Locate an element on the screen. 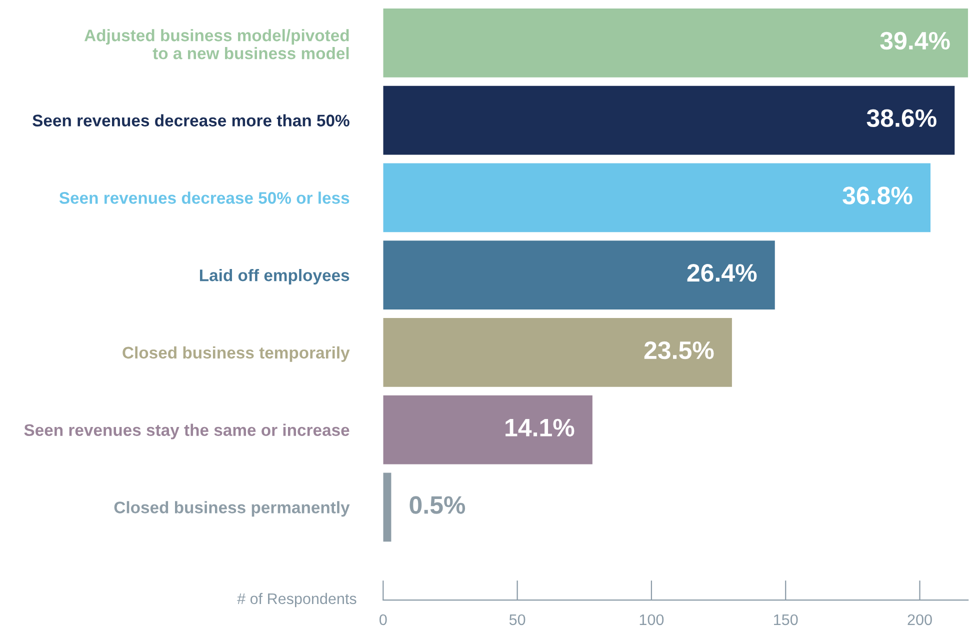  y-tick-label: Laid off employees is located at coordinates (275, 276).